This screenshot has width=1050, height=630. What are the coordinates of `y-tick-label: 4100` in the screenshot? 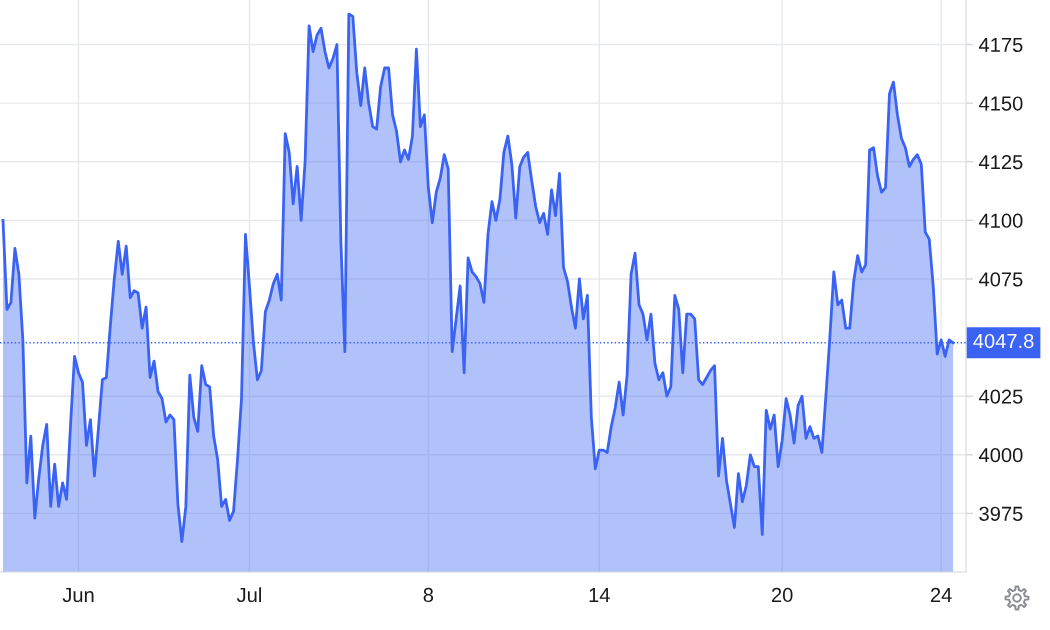 It's located at (1000, 220).